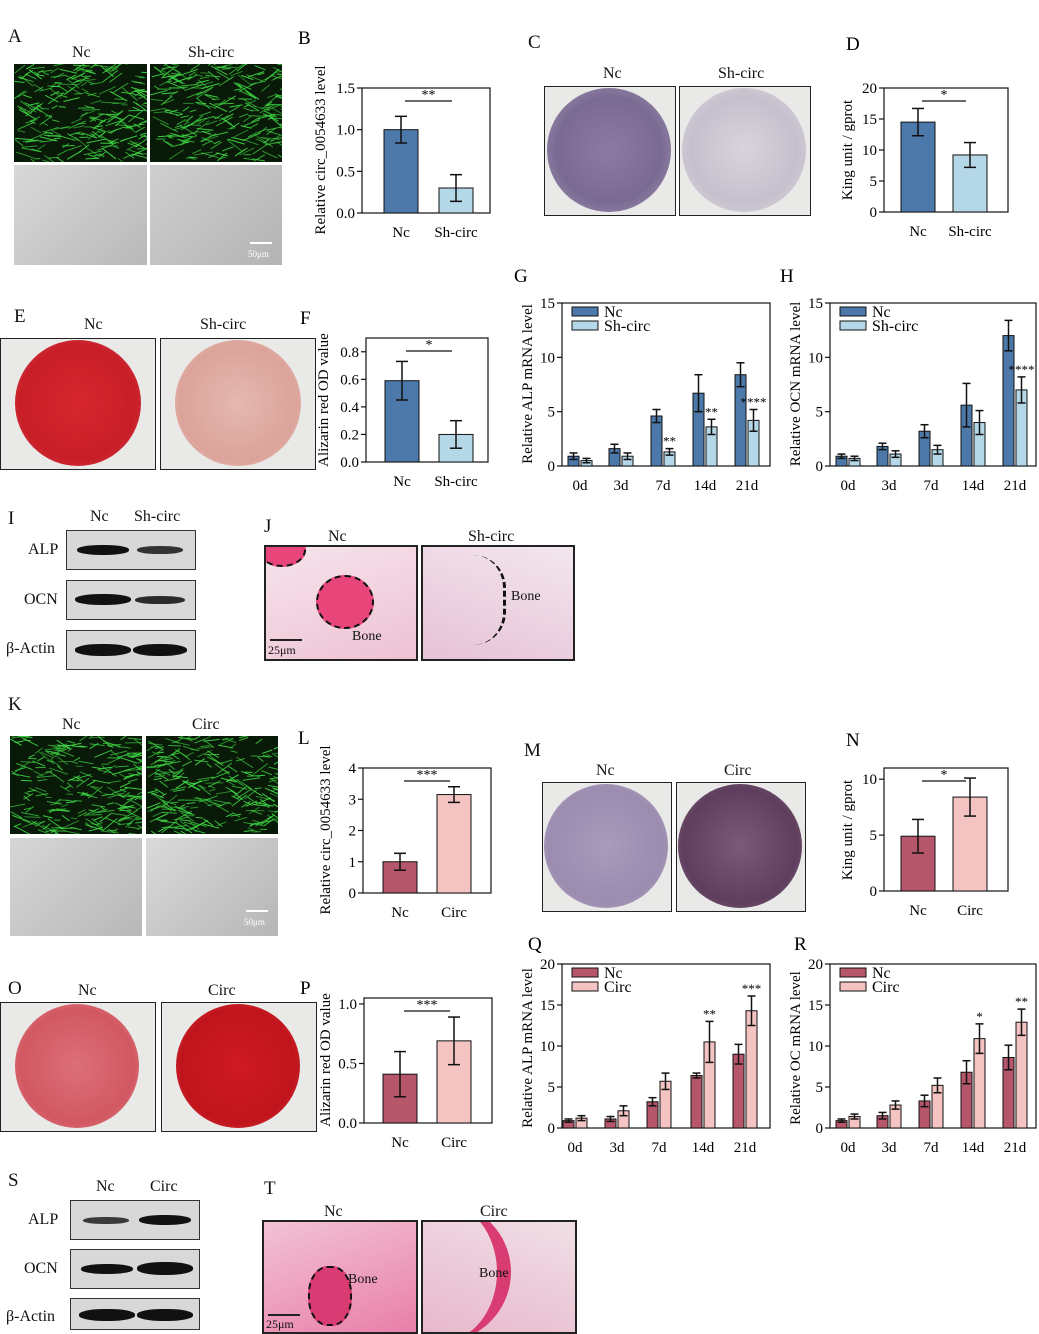 This screenshot has width=1039, height=1334. Describe the element at coordinates (353, 863) in the screenshot. I see `y-tick-label: 1` at that location.